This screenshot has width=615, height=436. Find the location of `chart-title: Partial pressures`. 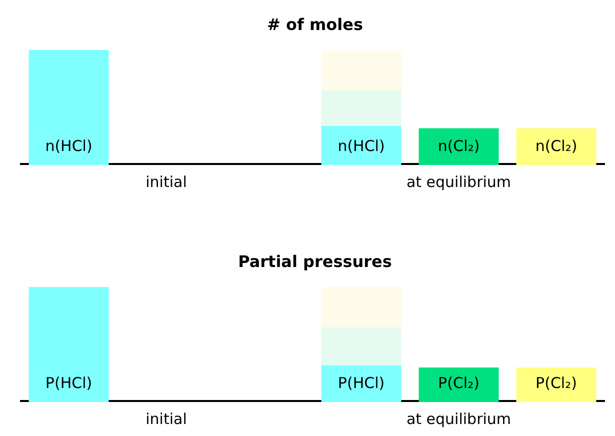

chart-title: Partial pressures is located at coordinates (315, 261).